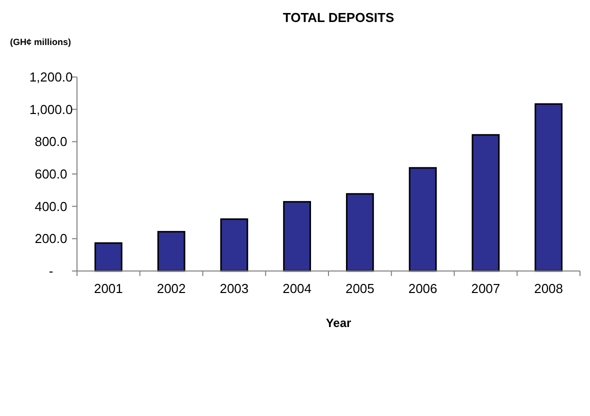 The width and height of the screenshot is (590, 416). I want to click on x-axis-title: Year, so click(339, 323).